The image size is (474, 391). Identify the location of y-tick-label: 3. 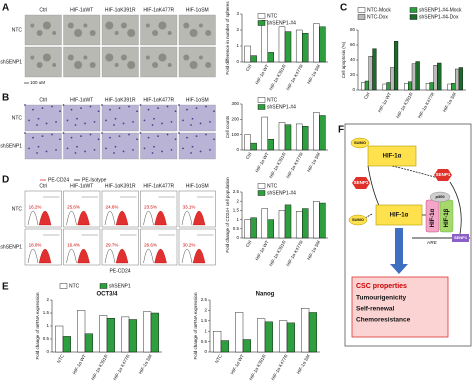
(237, 13).